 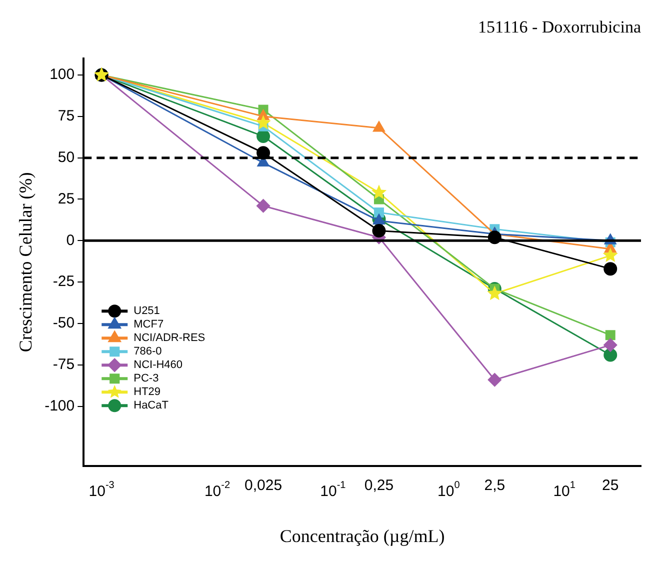 I want to click on y-tick-label: -100, so click(x=59, y=405).